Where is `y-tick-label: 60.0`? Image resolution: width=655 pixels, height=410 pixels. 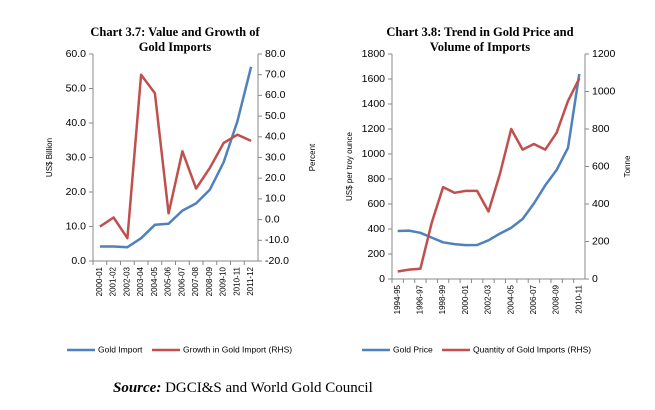
y-tick-label: 60.0 is located at coordinates (76, 54).